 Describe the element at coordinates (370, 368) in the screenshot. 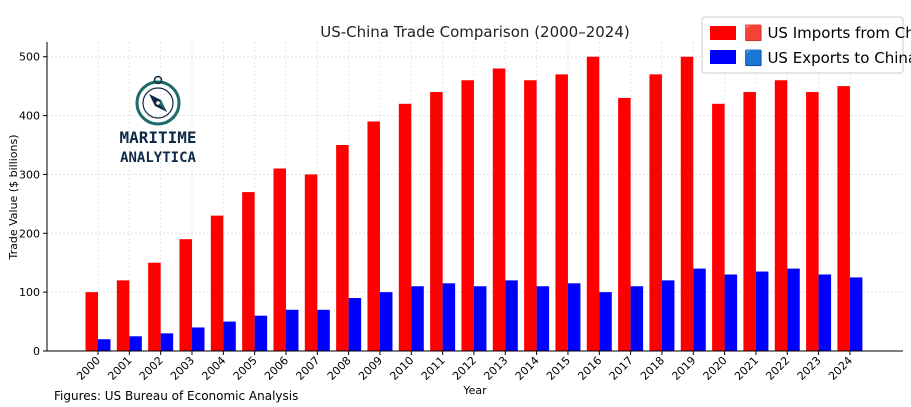

I see `x-tick-label: 2009` at that location.